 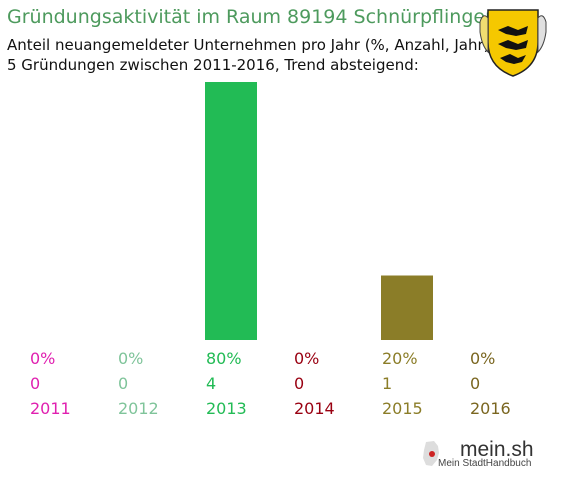 What do you see at coordinates (407, 307) in the screenshot?
I see `bar-2015` at bounding box center [407, 307].